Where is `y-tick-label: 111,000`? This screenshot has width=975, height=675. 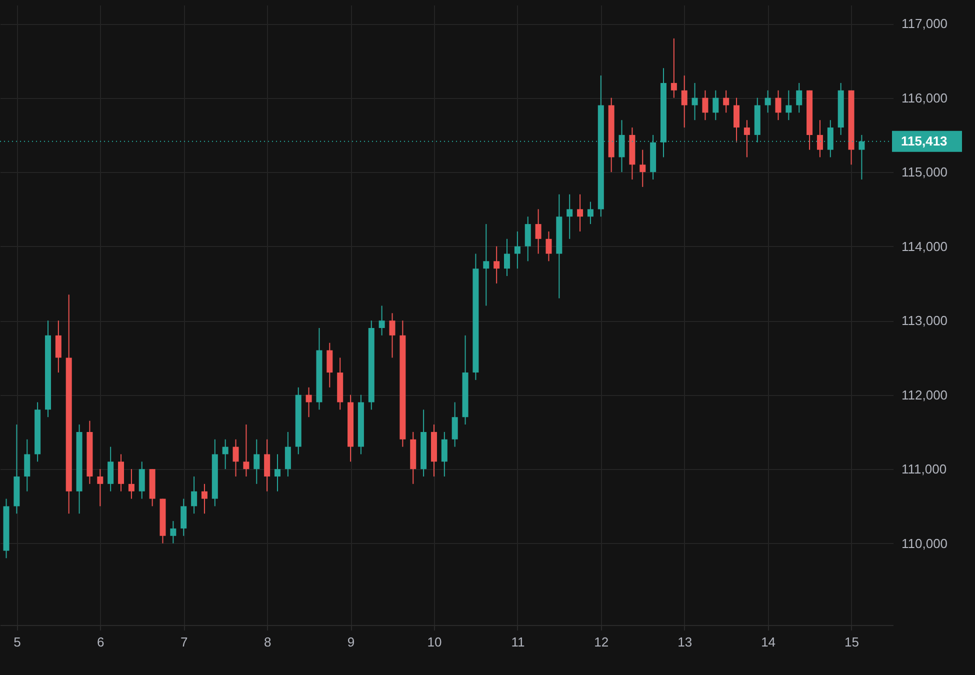 y-tick-label: 111,000 is located at coordinates (924, 469).